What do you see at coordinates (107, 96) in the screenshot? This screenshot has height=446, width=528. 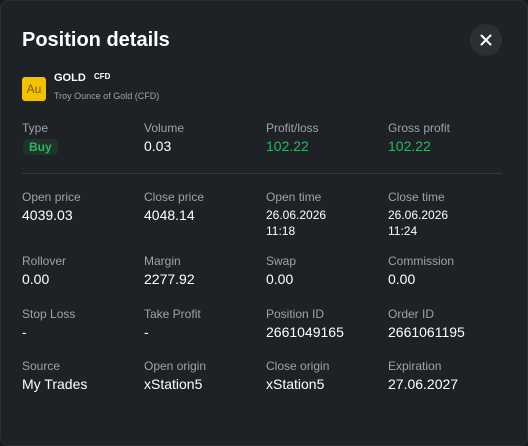 I see `instrument-description: Troy Ounce of Gold (CFD)` at bounding box center [107, 96].